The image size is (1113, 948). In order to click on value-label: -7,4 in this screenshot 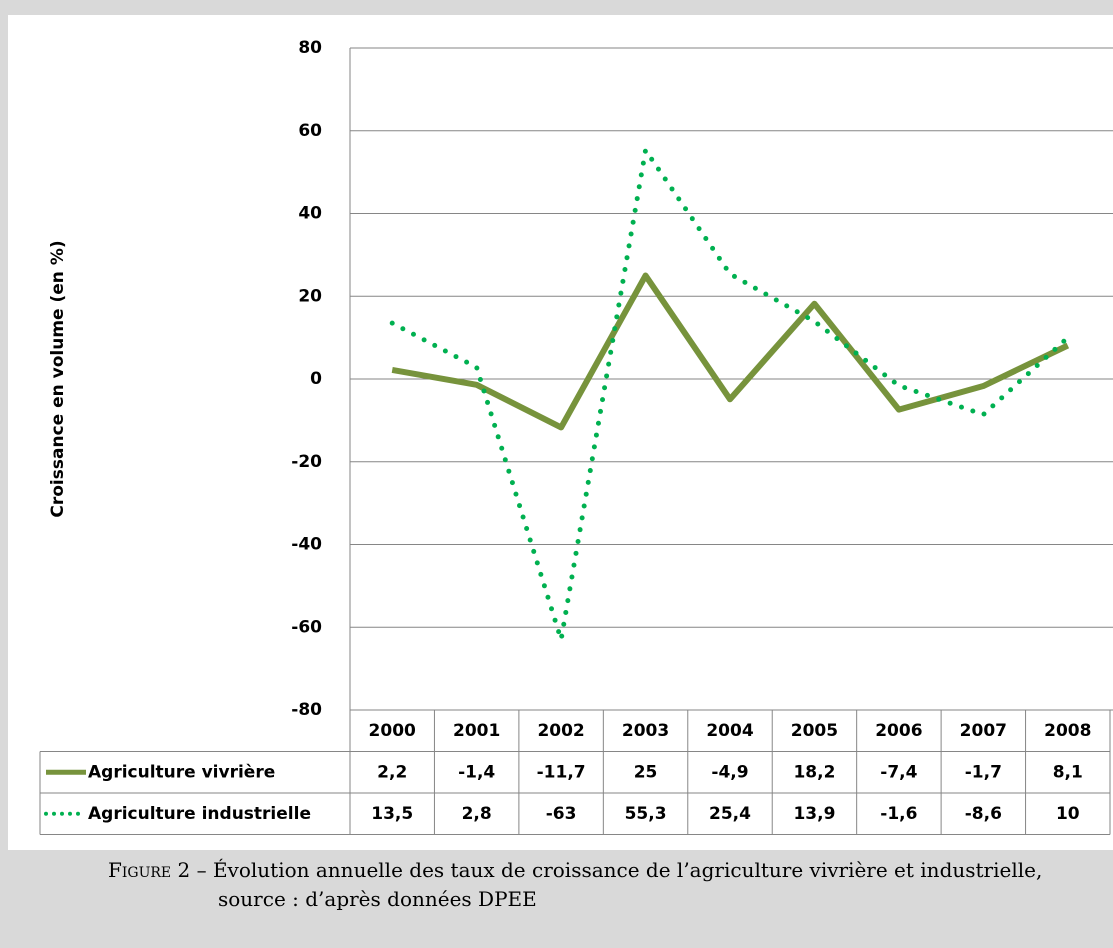, I will do `click(898, 772)`.